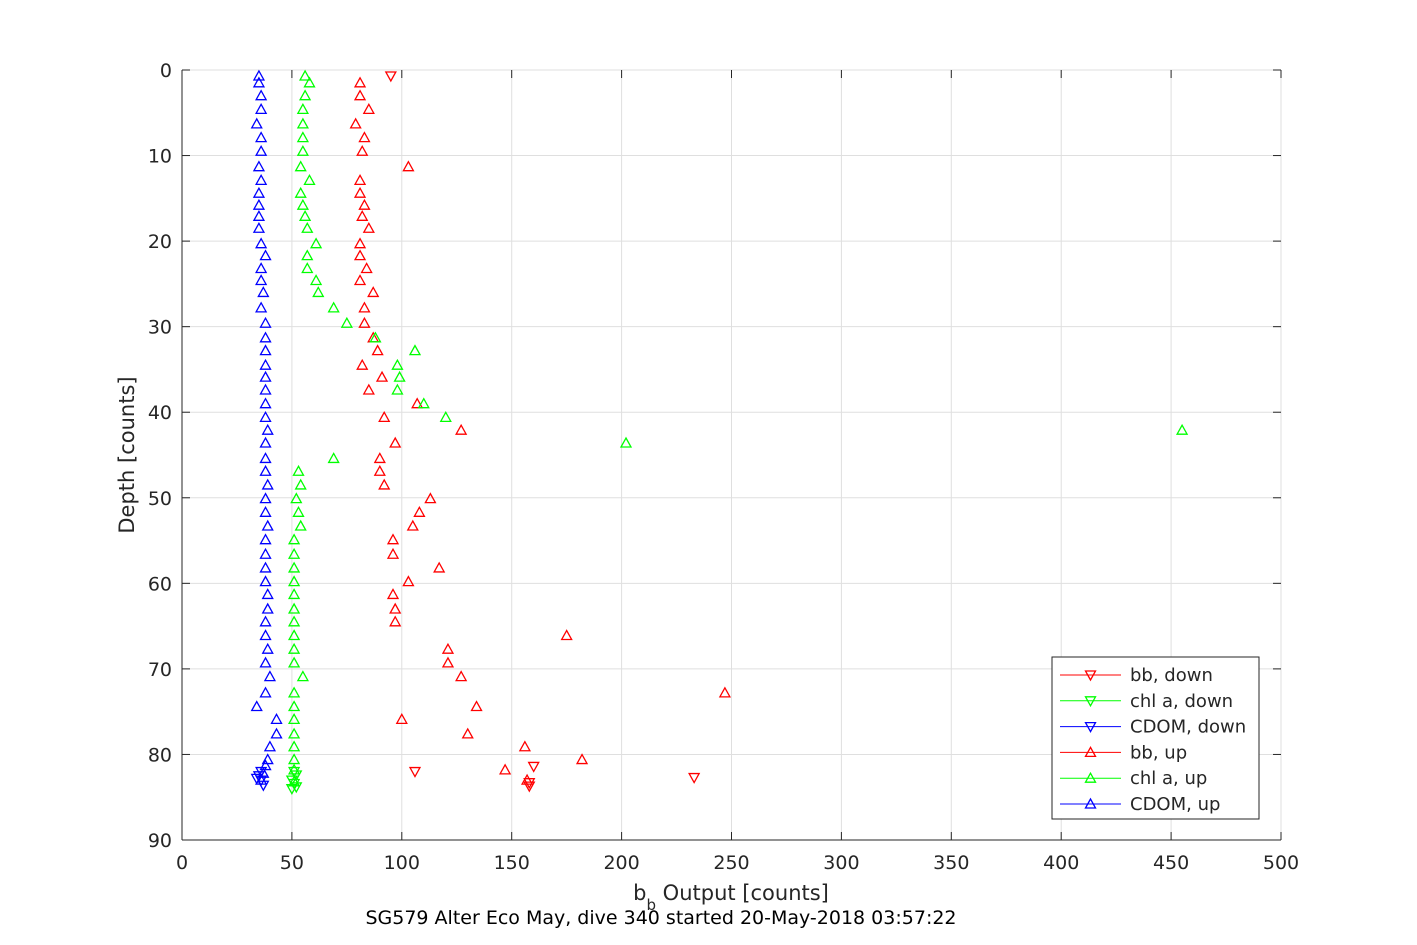  Describe the element at coordinates (160, 242) in the screenshot. I see `y-tick-label: 20` at that location.